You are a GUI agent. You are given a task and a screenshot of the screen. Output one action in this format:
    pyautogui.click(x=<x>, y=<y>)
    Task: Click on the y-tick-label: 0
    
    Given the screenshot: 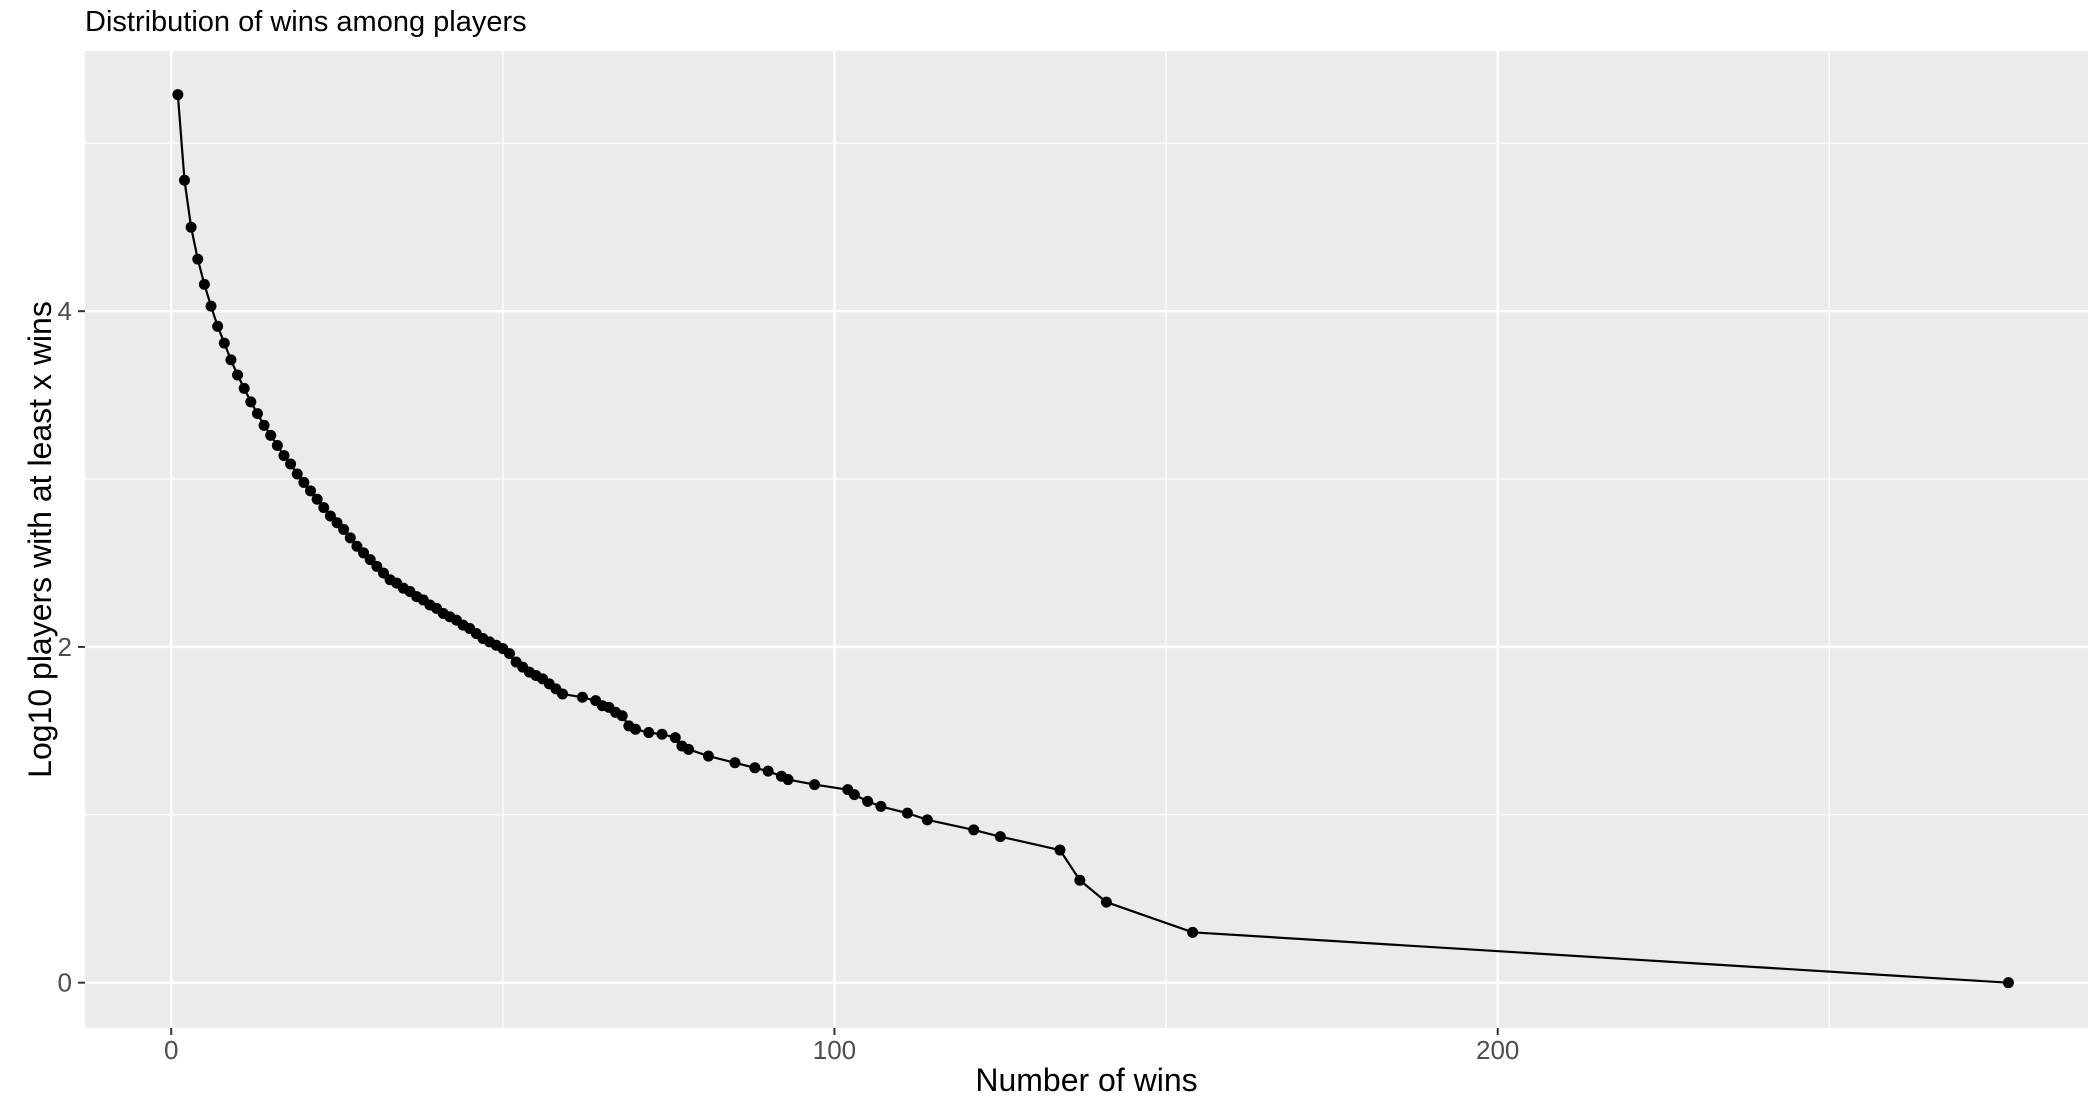 What is the action you would take?
    pyautogui.click(x=65, y=983)
    